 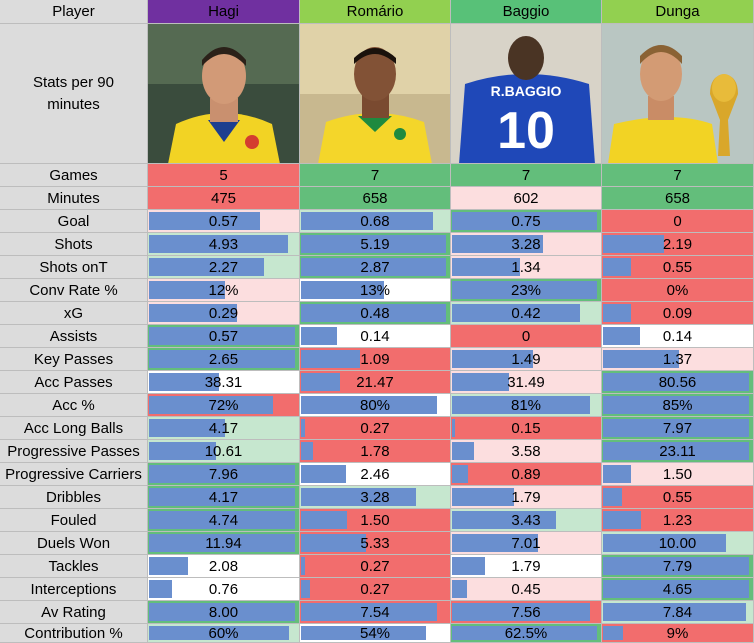 I want to click on stat-value: 62.5%, so click(x=526, y=633).